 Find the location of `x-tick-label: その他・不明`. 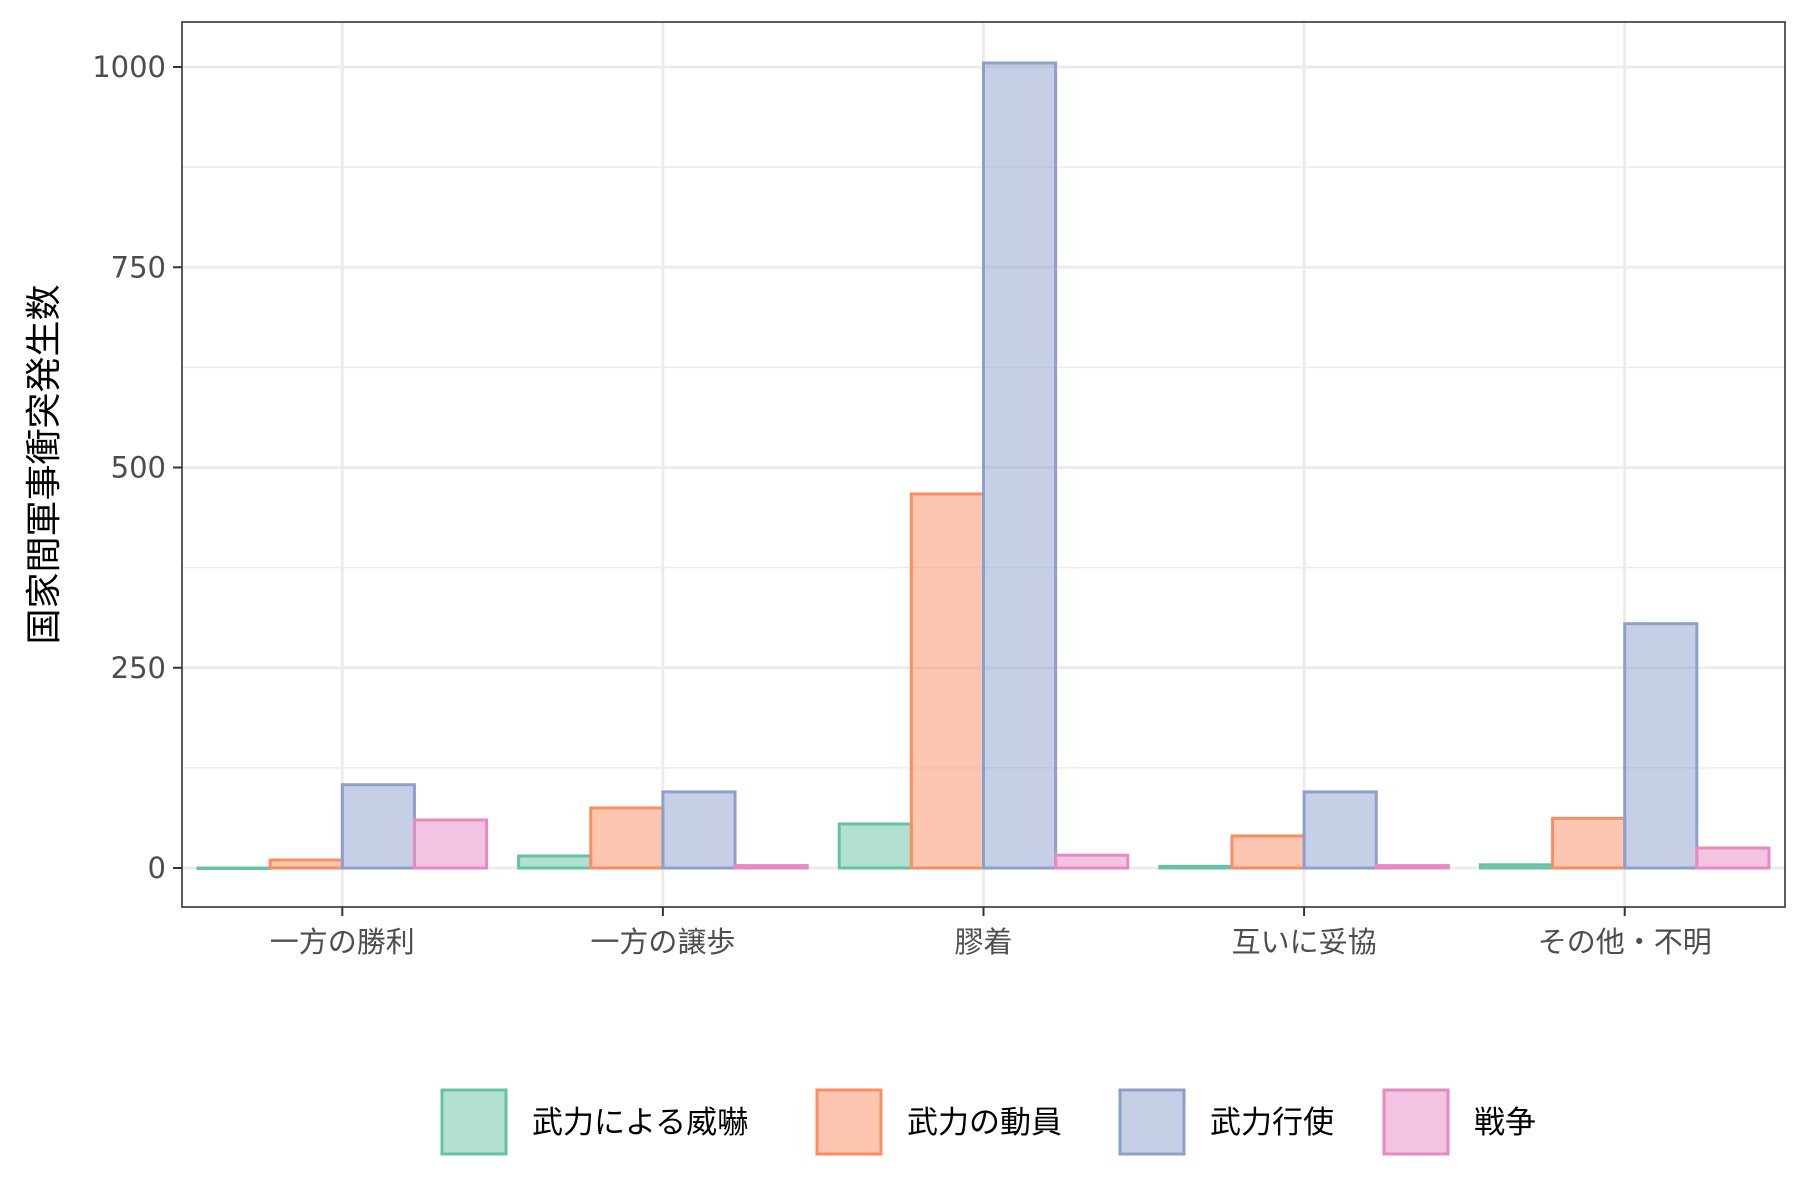

x-tick-label: その他・不明 is located at coordinates (1625, 942).